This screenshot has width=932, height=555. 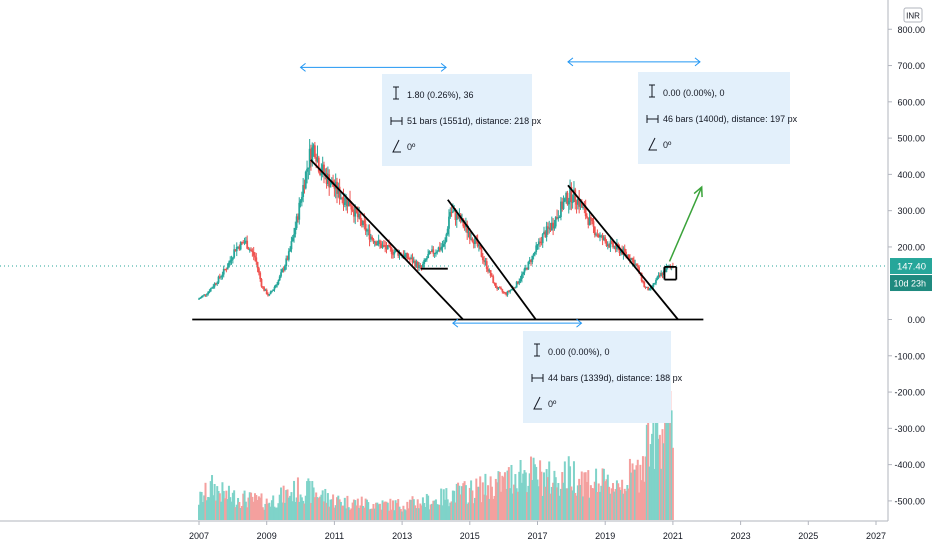 What do you see at coordinates (685, 224) in the screenshot?
I see `projection-arrow` at bounding box center [685, 224].